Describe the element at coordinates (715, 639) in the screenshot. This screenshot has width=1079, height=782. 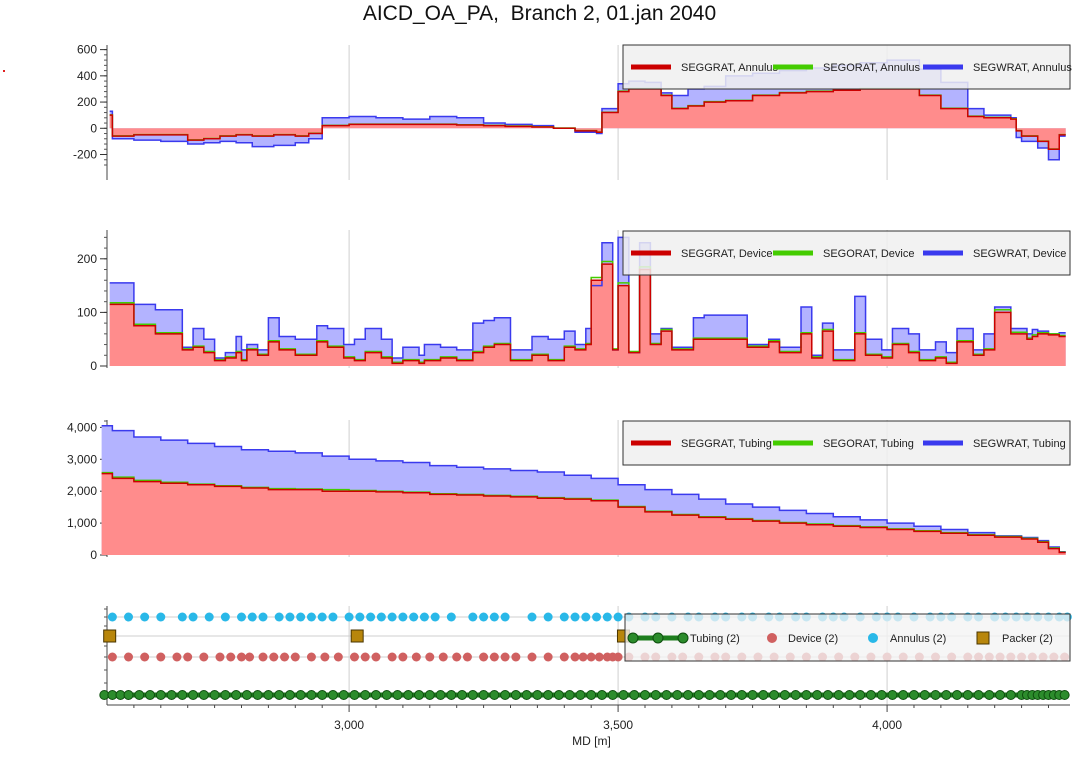
I see `legend-label: Tubing (2)` at that location.